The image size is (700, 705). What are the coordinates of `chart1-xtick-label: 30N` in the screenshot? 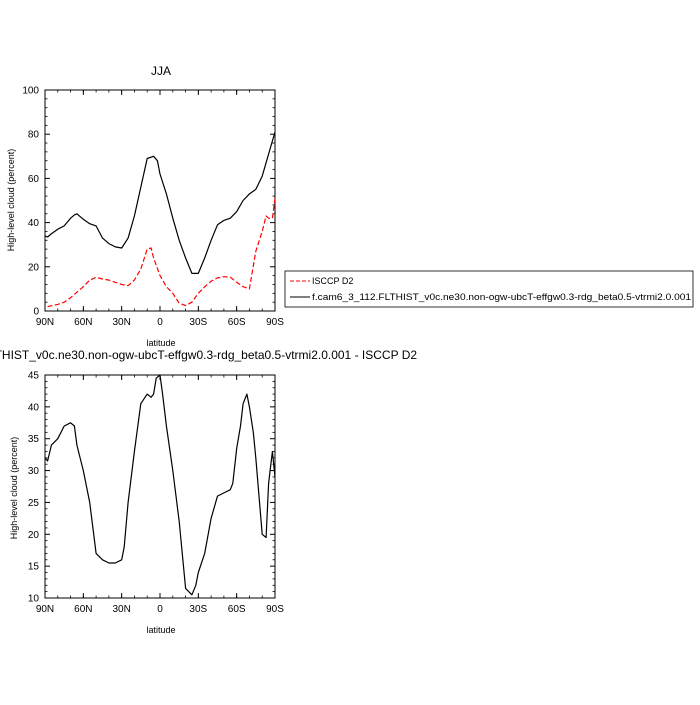 It's located at (121, 322).